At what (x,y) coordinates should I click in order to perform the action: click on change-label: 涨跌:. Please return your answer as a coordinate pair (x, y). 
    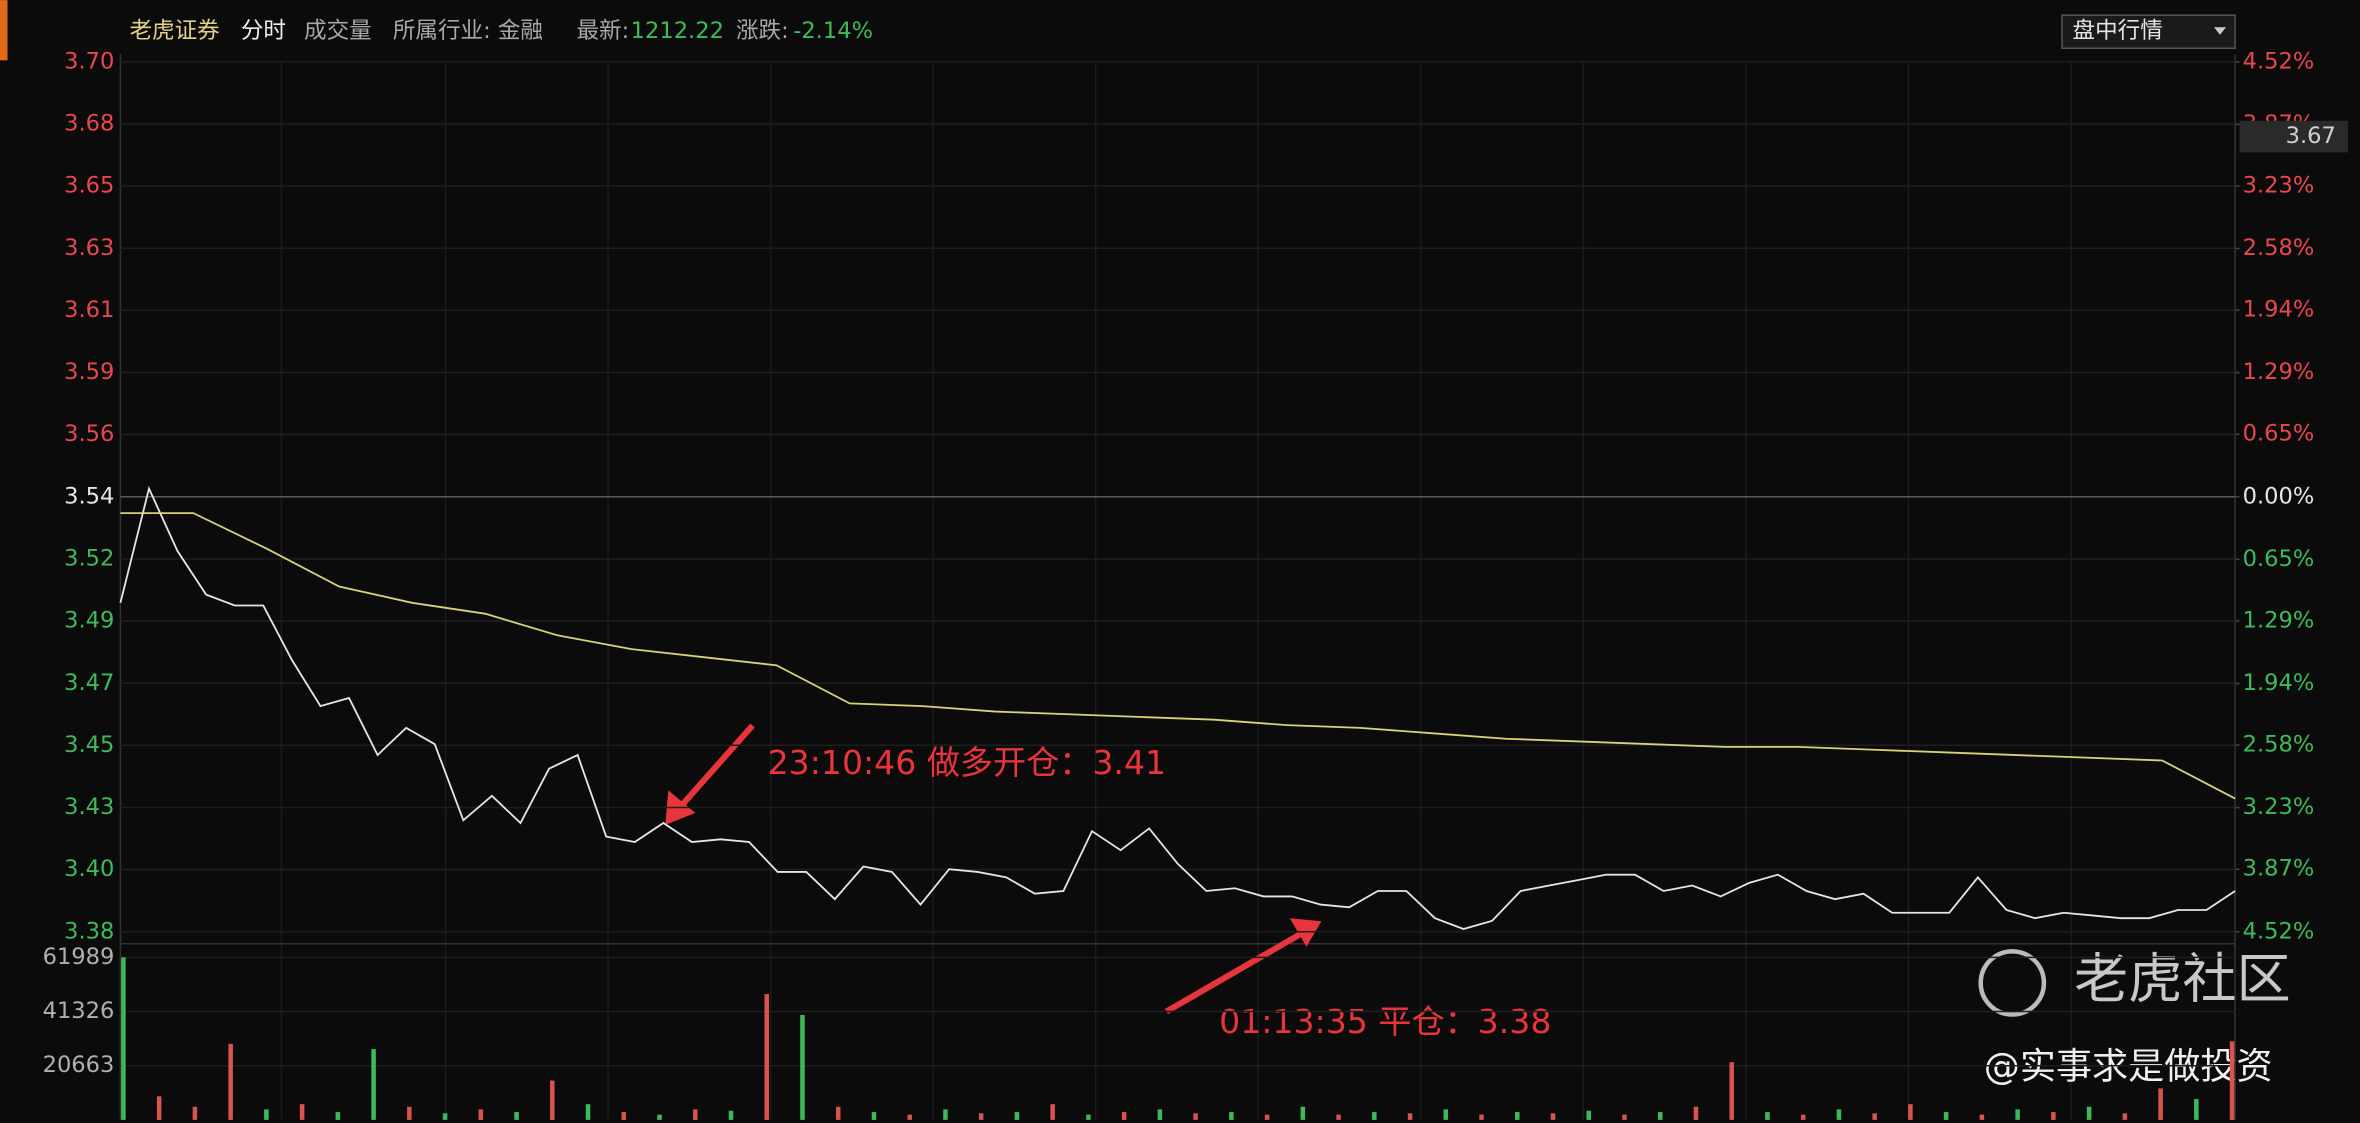
    Looking at the image, I should click on (762, 31).